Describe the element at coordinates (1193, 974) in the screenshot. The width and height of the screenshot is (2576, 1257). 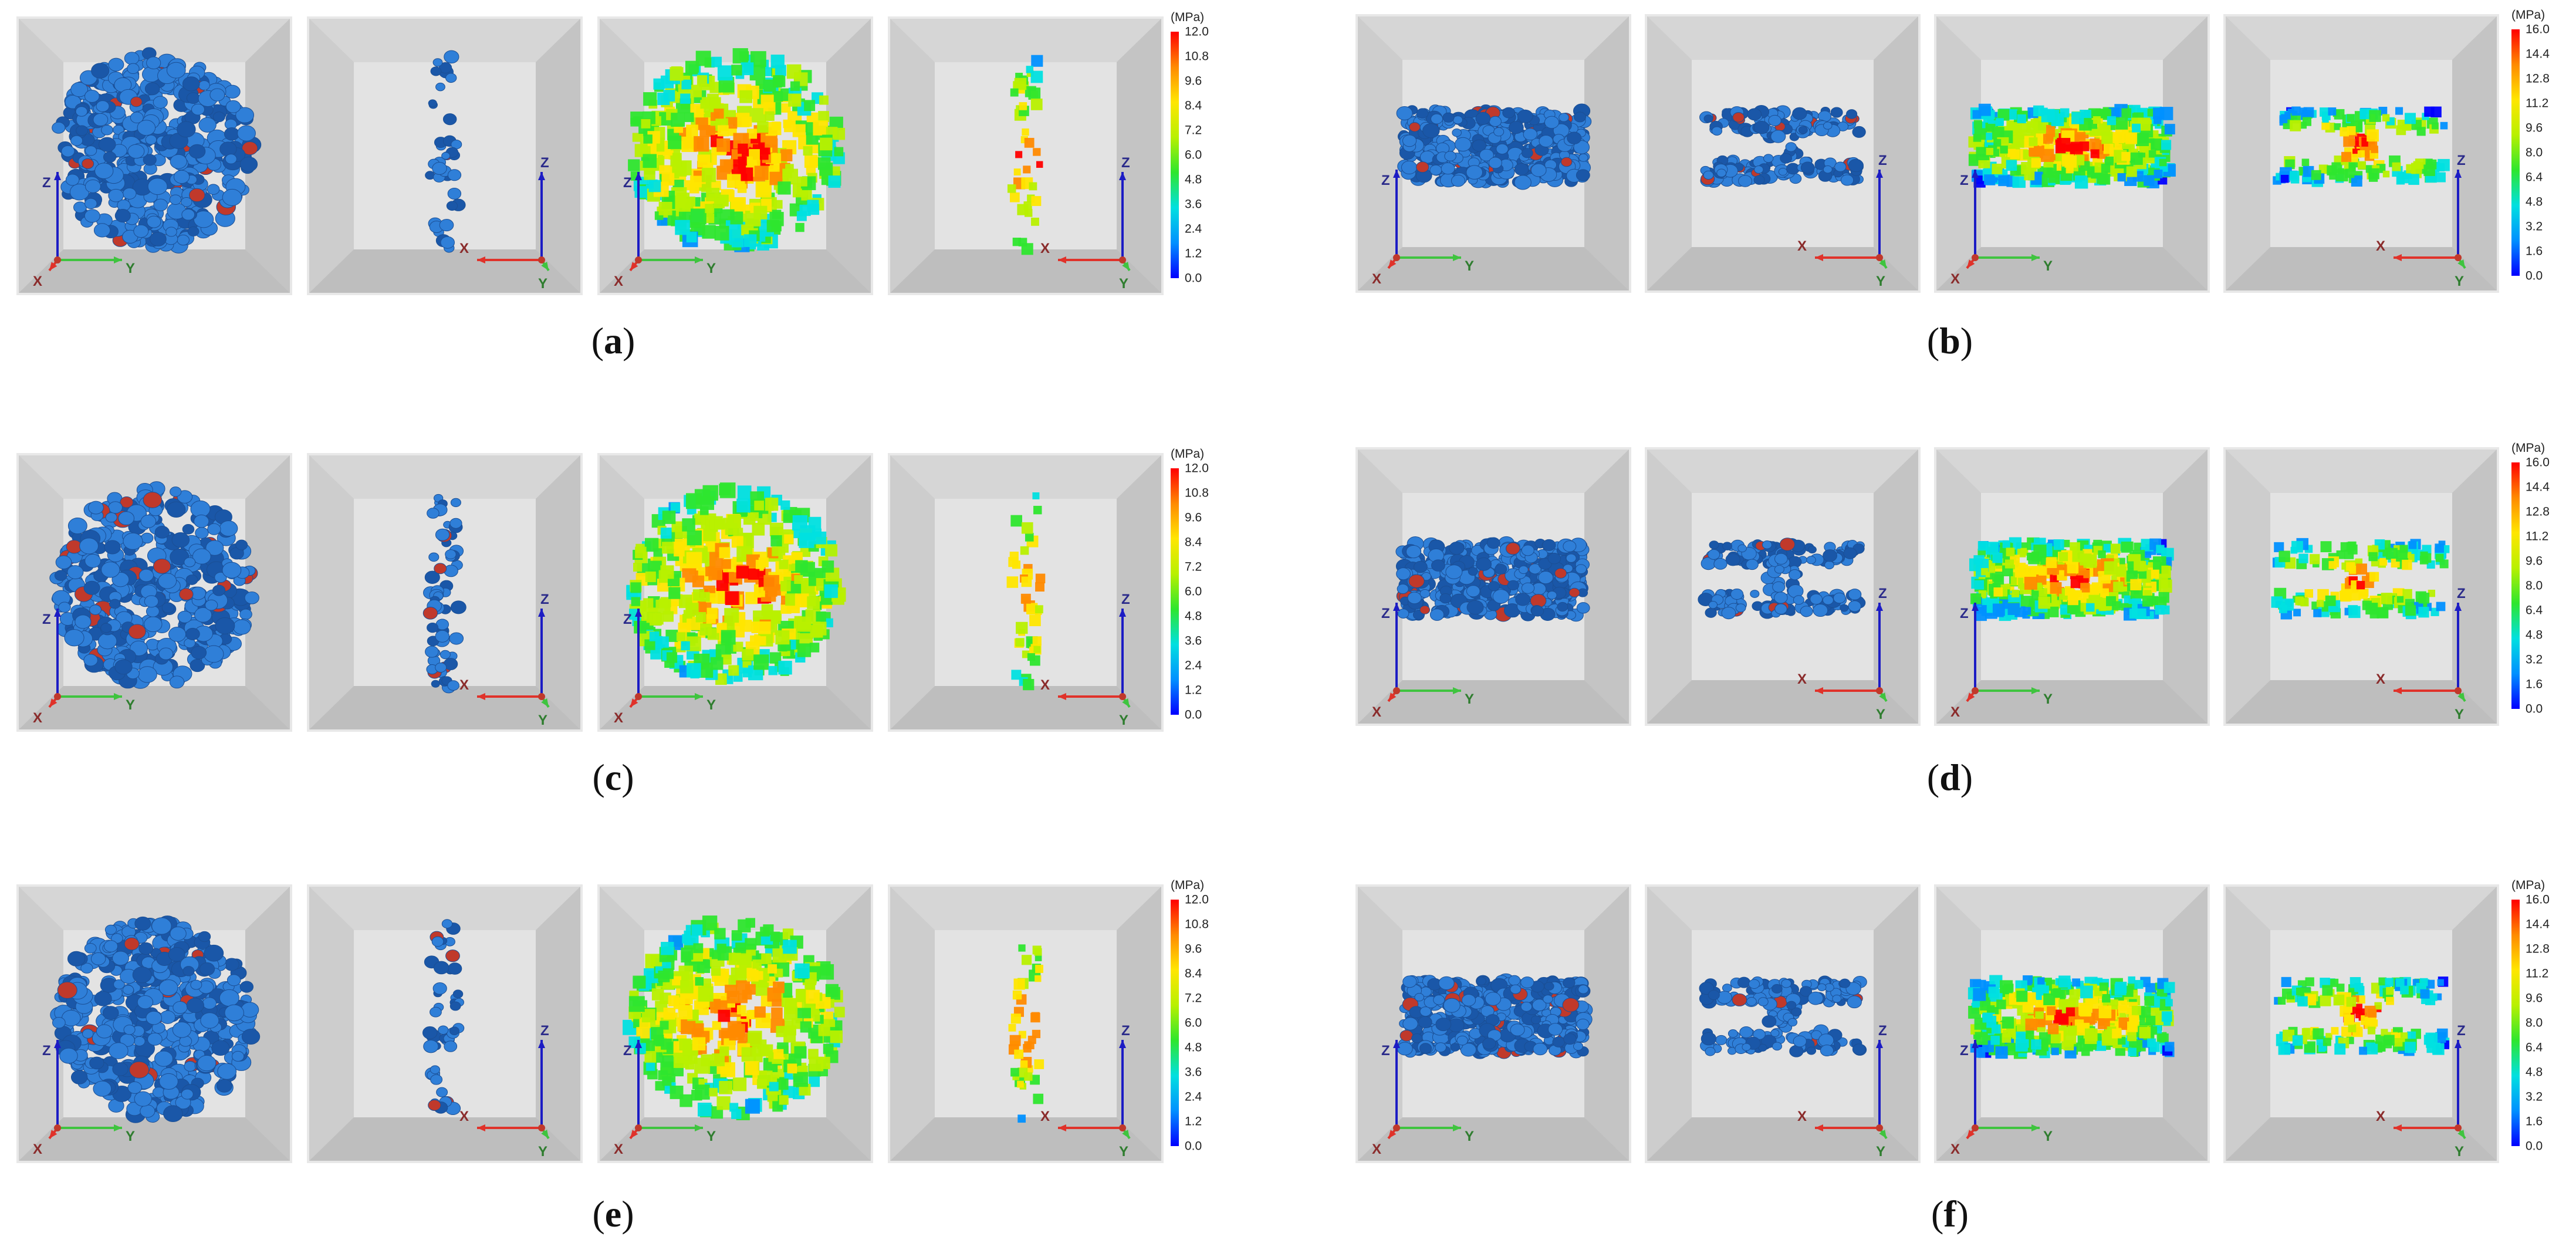
I see `colorbar-tick-label: 8.4` at that location.